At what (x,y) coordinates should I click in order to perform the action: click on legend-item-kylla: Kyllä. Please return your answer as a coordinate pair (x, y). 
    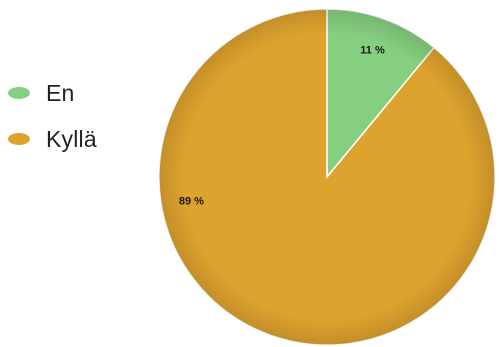
    Looking at the image, I should click on (52, 139).